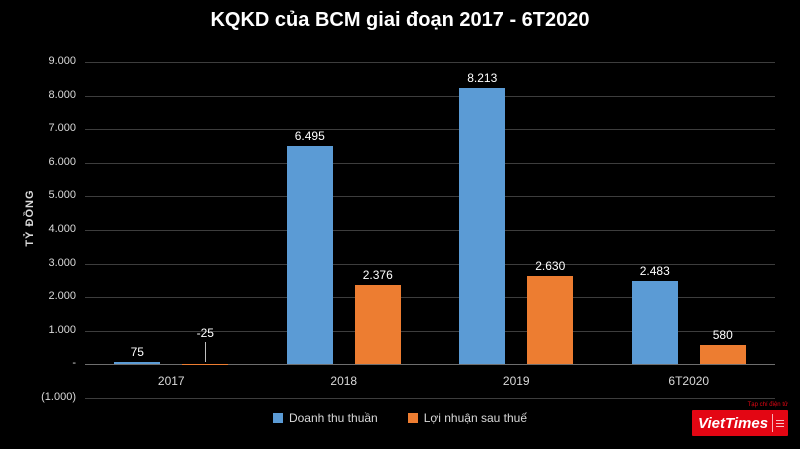  What do you see at coordinates (137, 351) in the screenshot?
I see `data-label: 75` at bounding box center [137, 351].